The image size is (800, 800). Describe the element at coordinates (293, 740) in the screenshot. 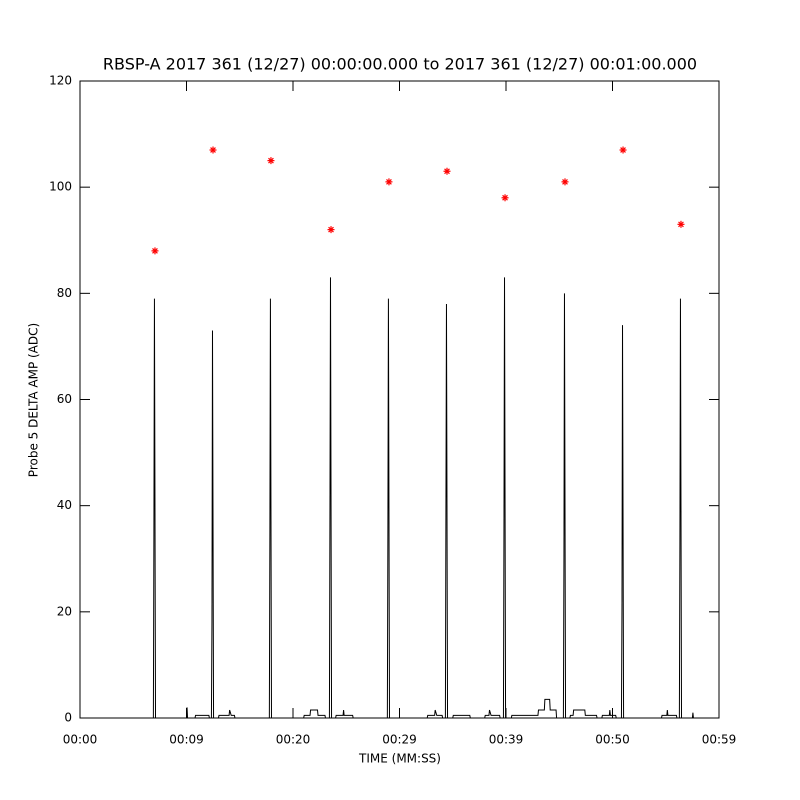

I see `x-tick-label: 00:20` at that location.